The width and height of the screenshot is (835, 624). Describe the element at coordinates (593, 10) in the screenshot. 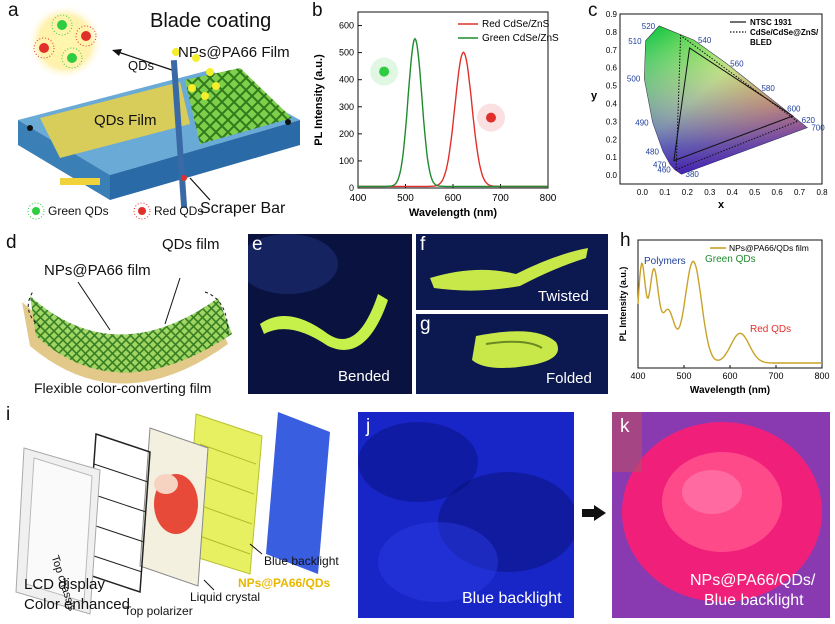

I see `panel-label: c` at that location.